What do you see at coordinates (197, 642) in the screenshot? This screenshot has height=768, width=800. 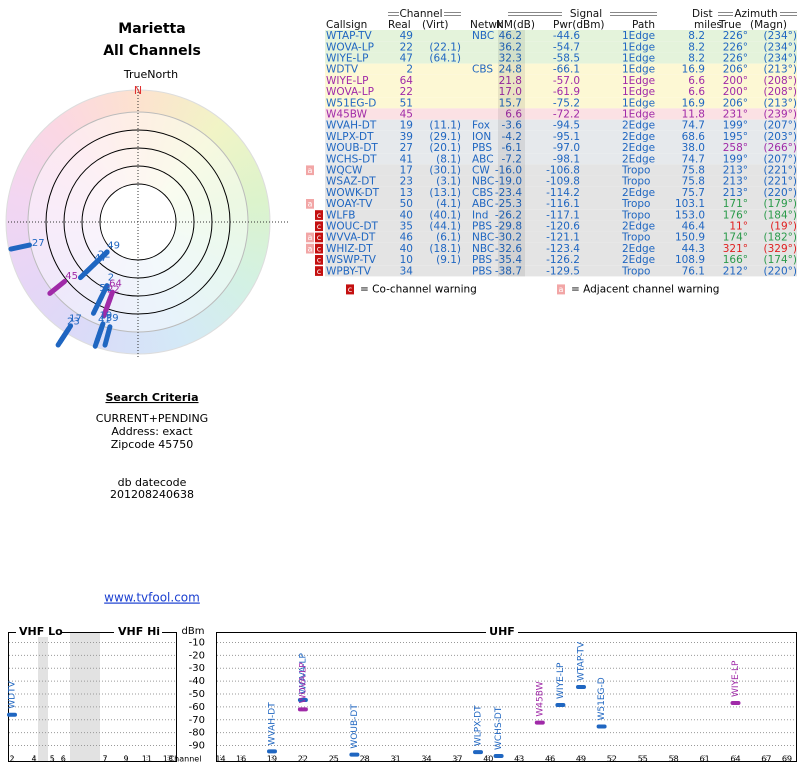 I see `y-tick-label: -10` at bounding box center [197, 642].